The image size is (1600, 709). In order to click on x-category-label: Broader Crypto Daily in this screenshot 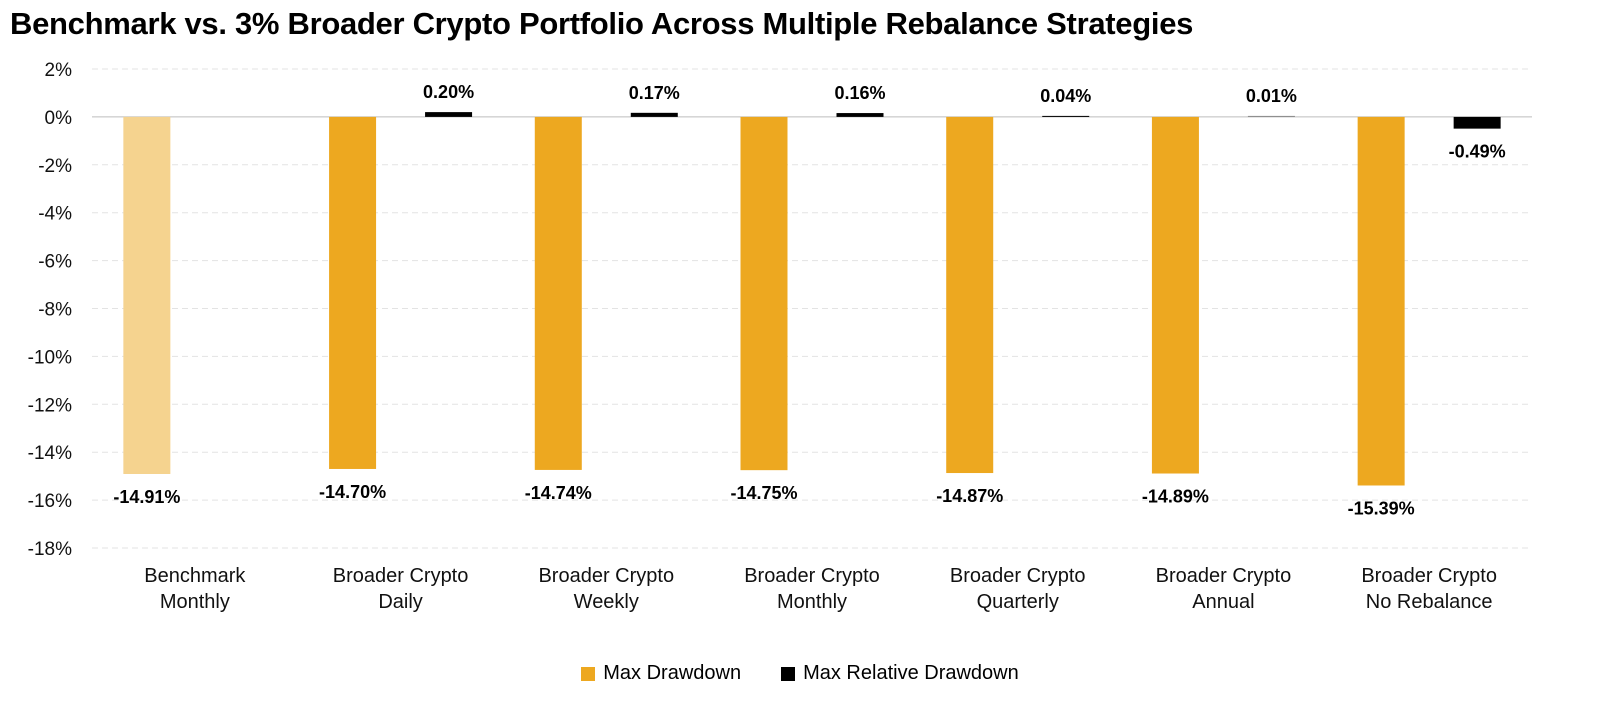, I will do `click(401, 589)`.